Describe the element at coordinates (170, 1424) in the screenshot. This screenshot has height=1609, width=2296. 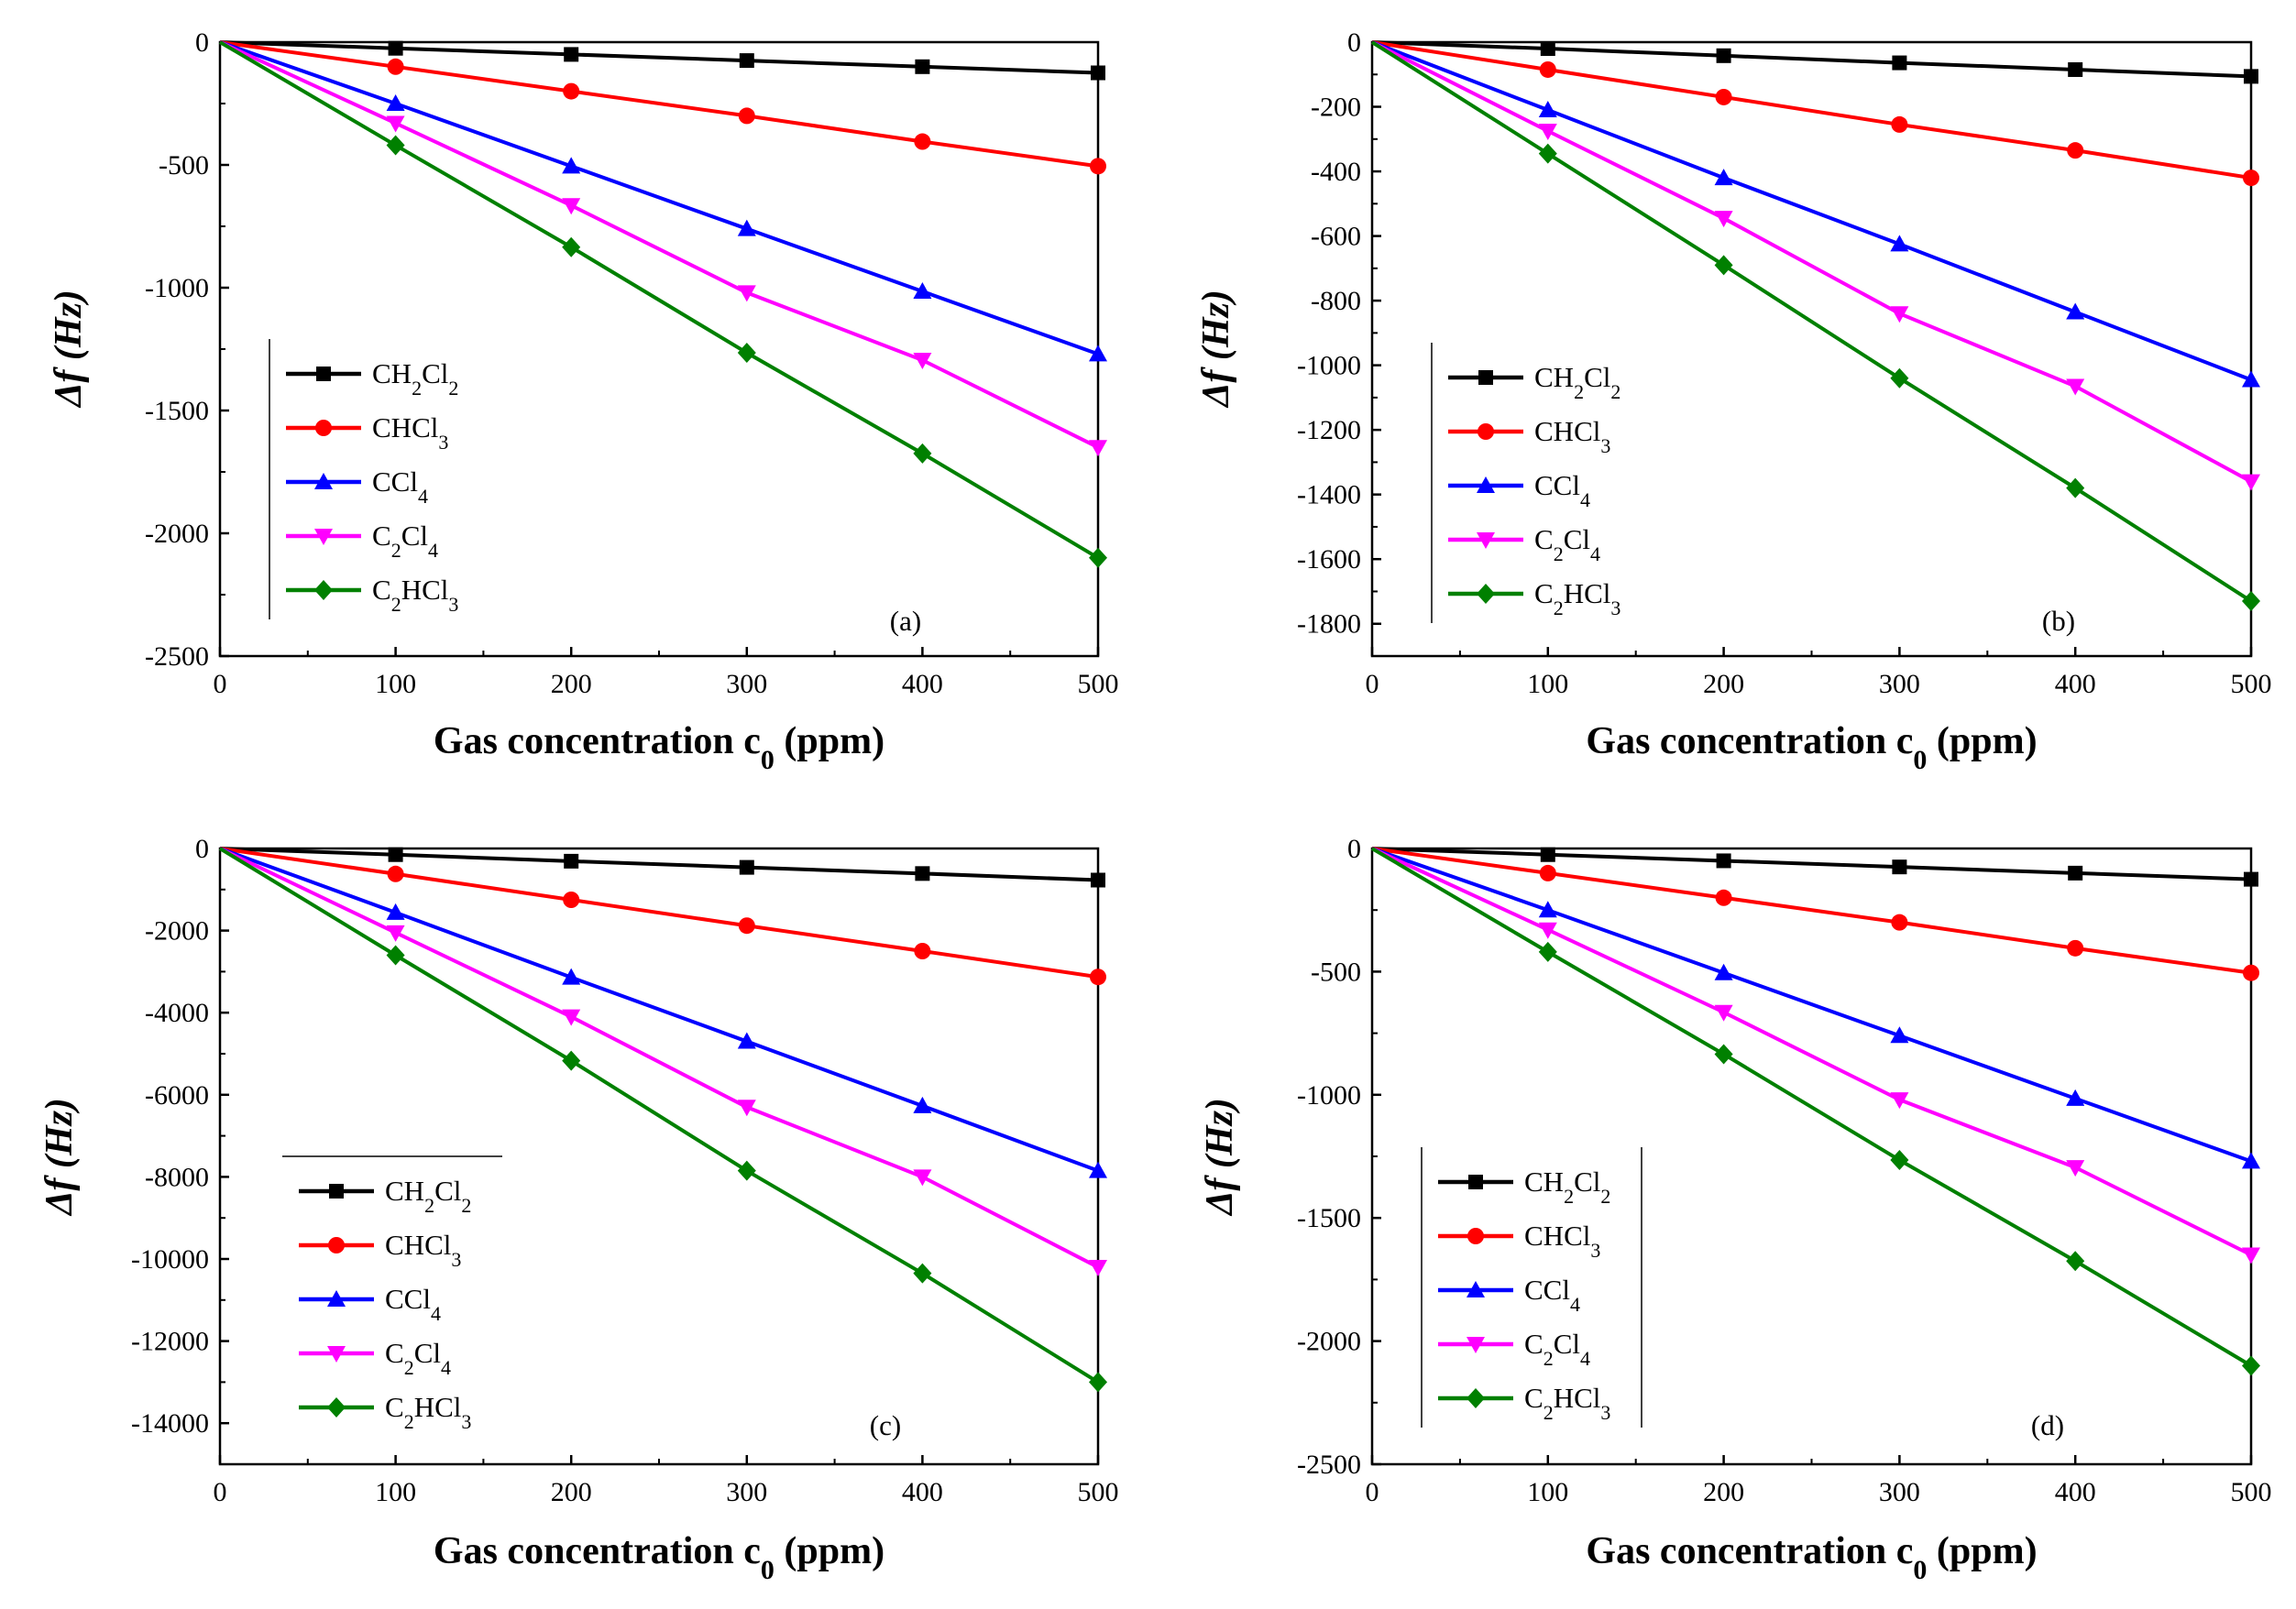
I see `y-tick-label: -14000` at that location.